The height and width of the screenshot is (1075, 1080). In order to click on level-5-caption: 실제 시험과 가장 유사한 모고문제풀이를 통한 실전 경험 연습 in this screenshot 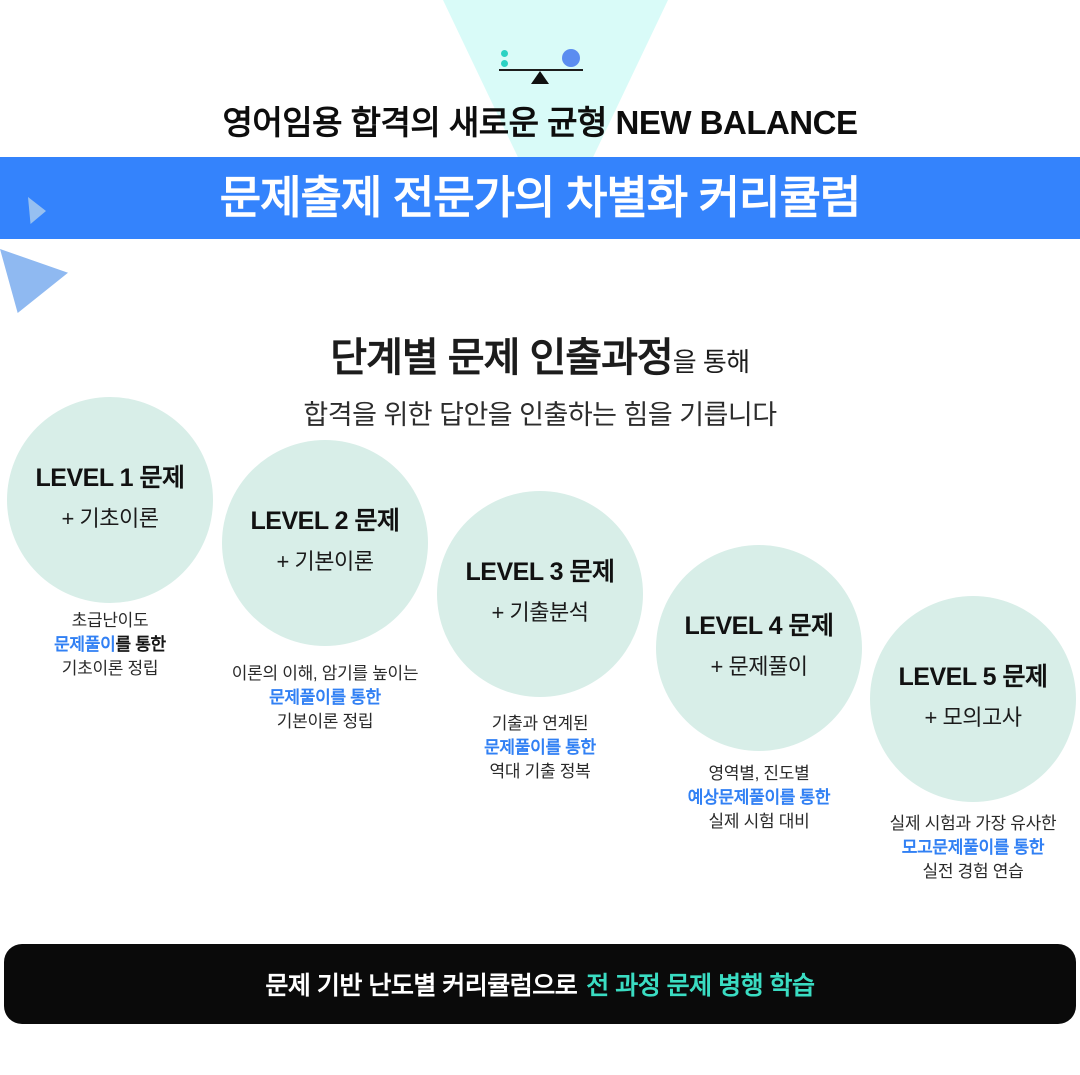, I will do `click(951, 848)`.